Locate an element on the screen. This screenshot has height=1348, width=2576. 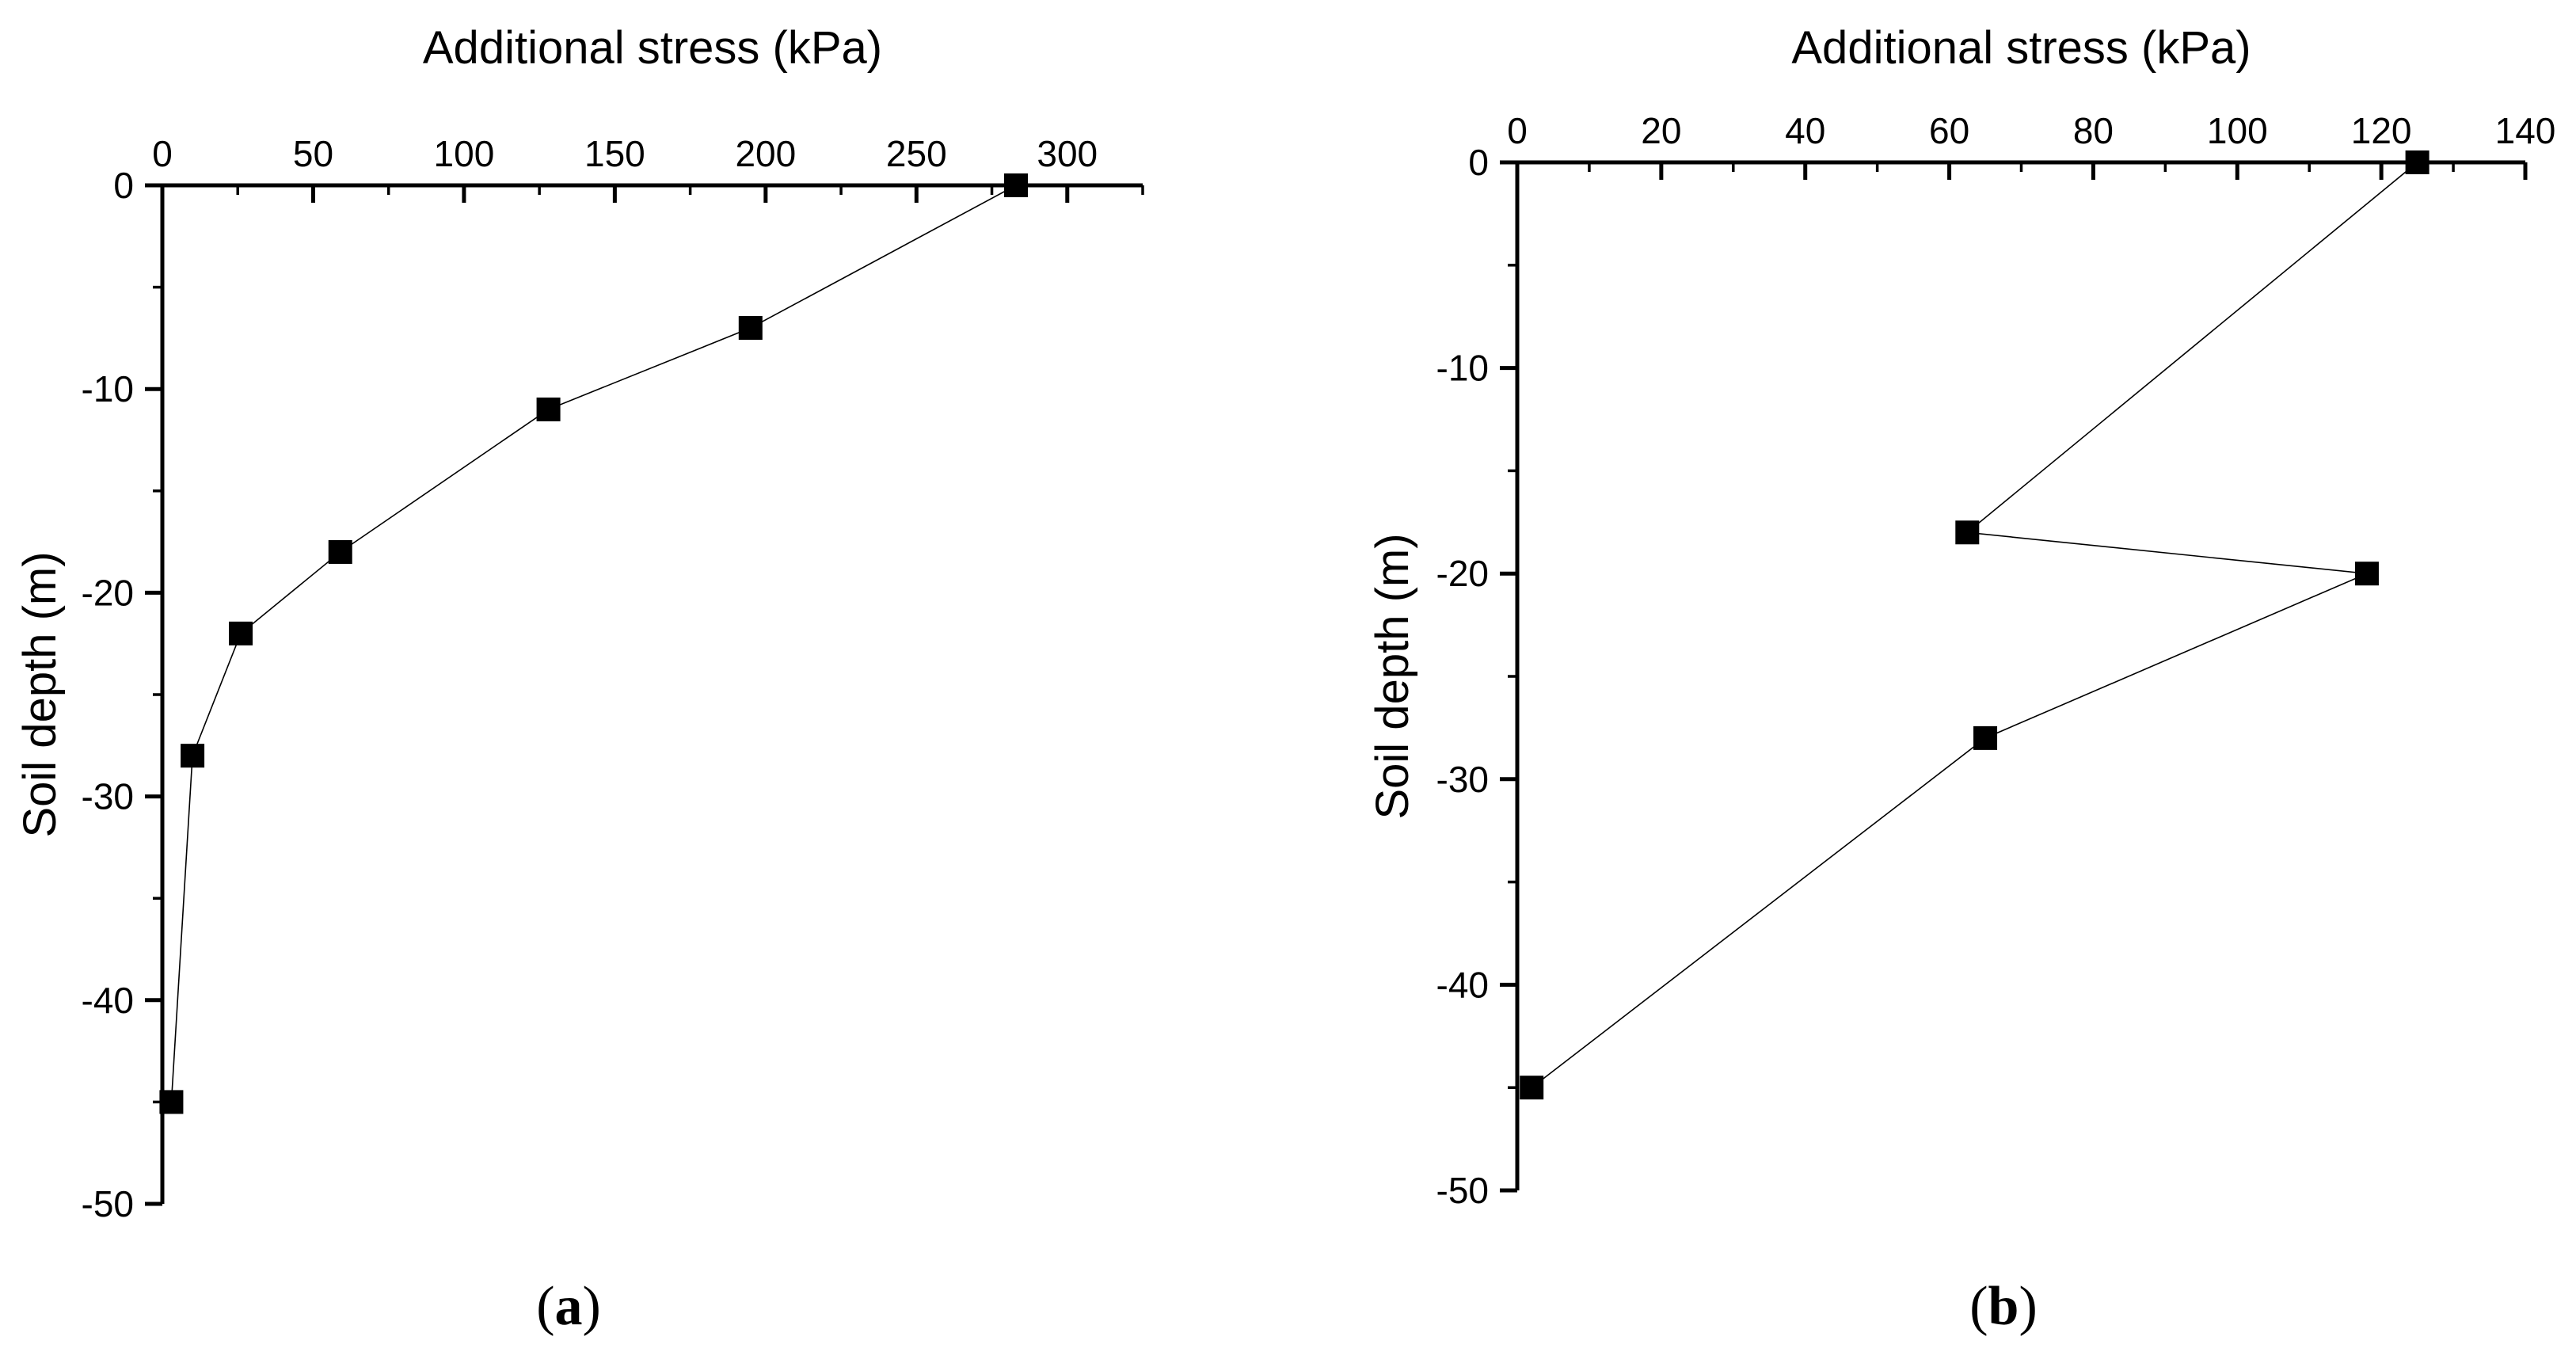
x-tick-label: 20 is located at coordinates (1661, 130).